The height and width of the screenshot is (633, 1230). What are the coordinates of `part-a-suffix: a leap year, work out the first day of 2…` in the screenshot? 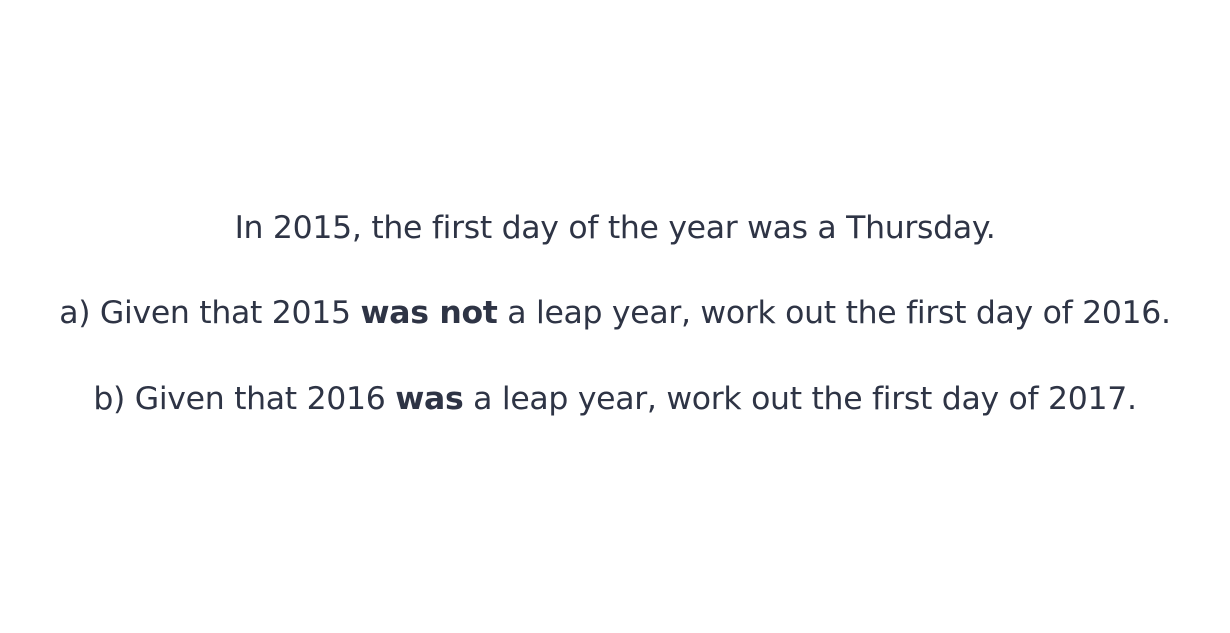 It's located at (834, 313).